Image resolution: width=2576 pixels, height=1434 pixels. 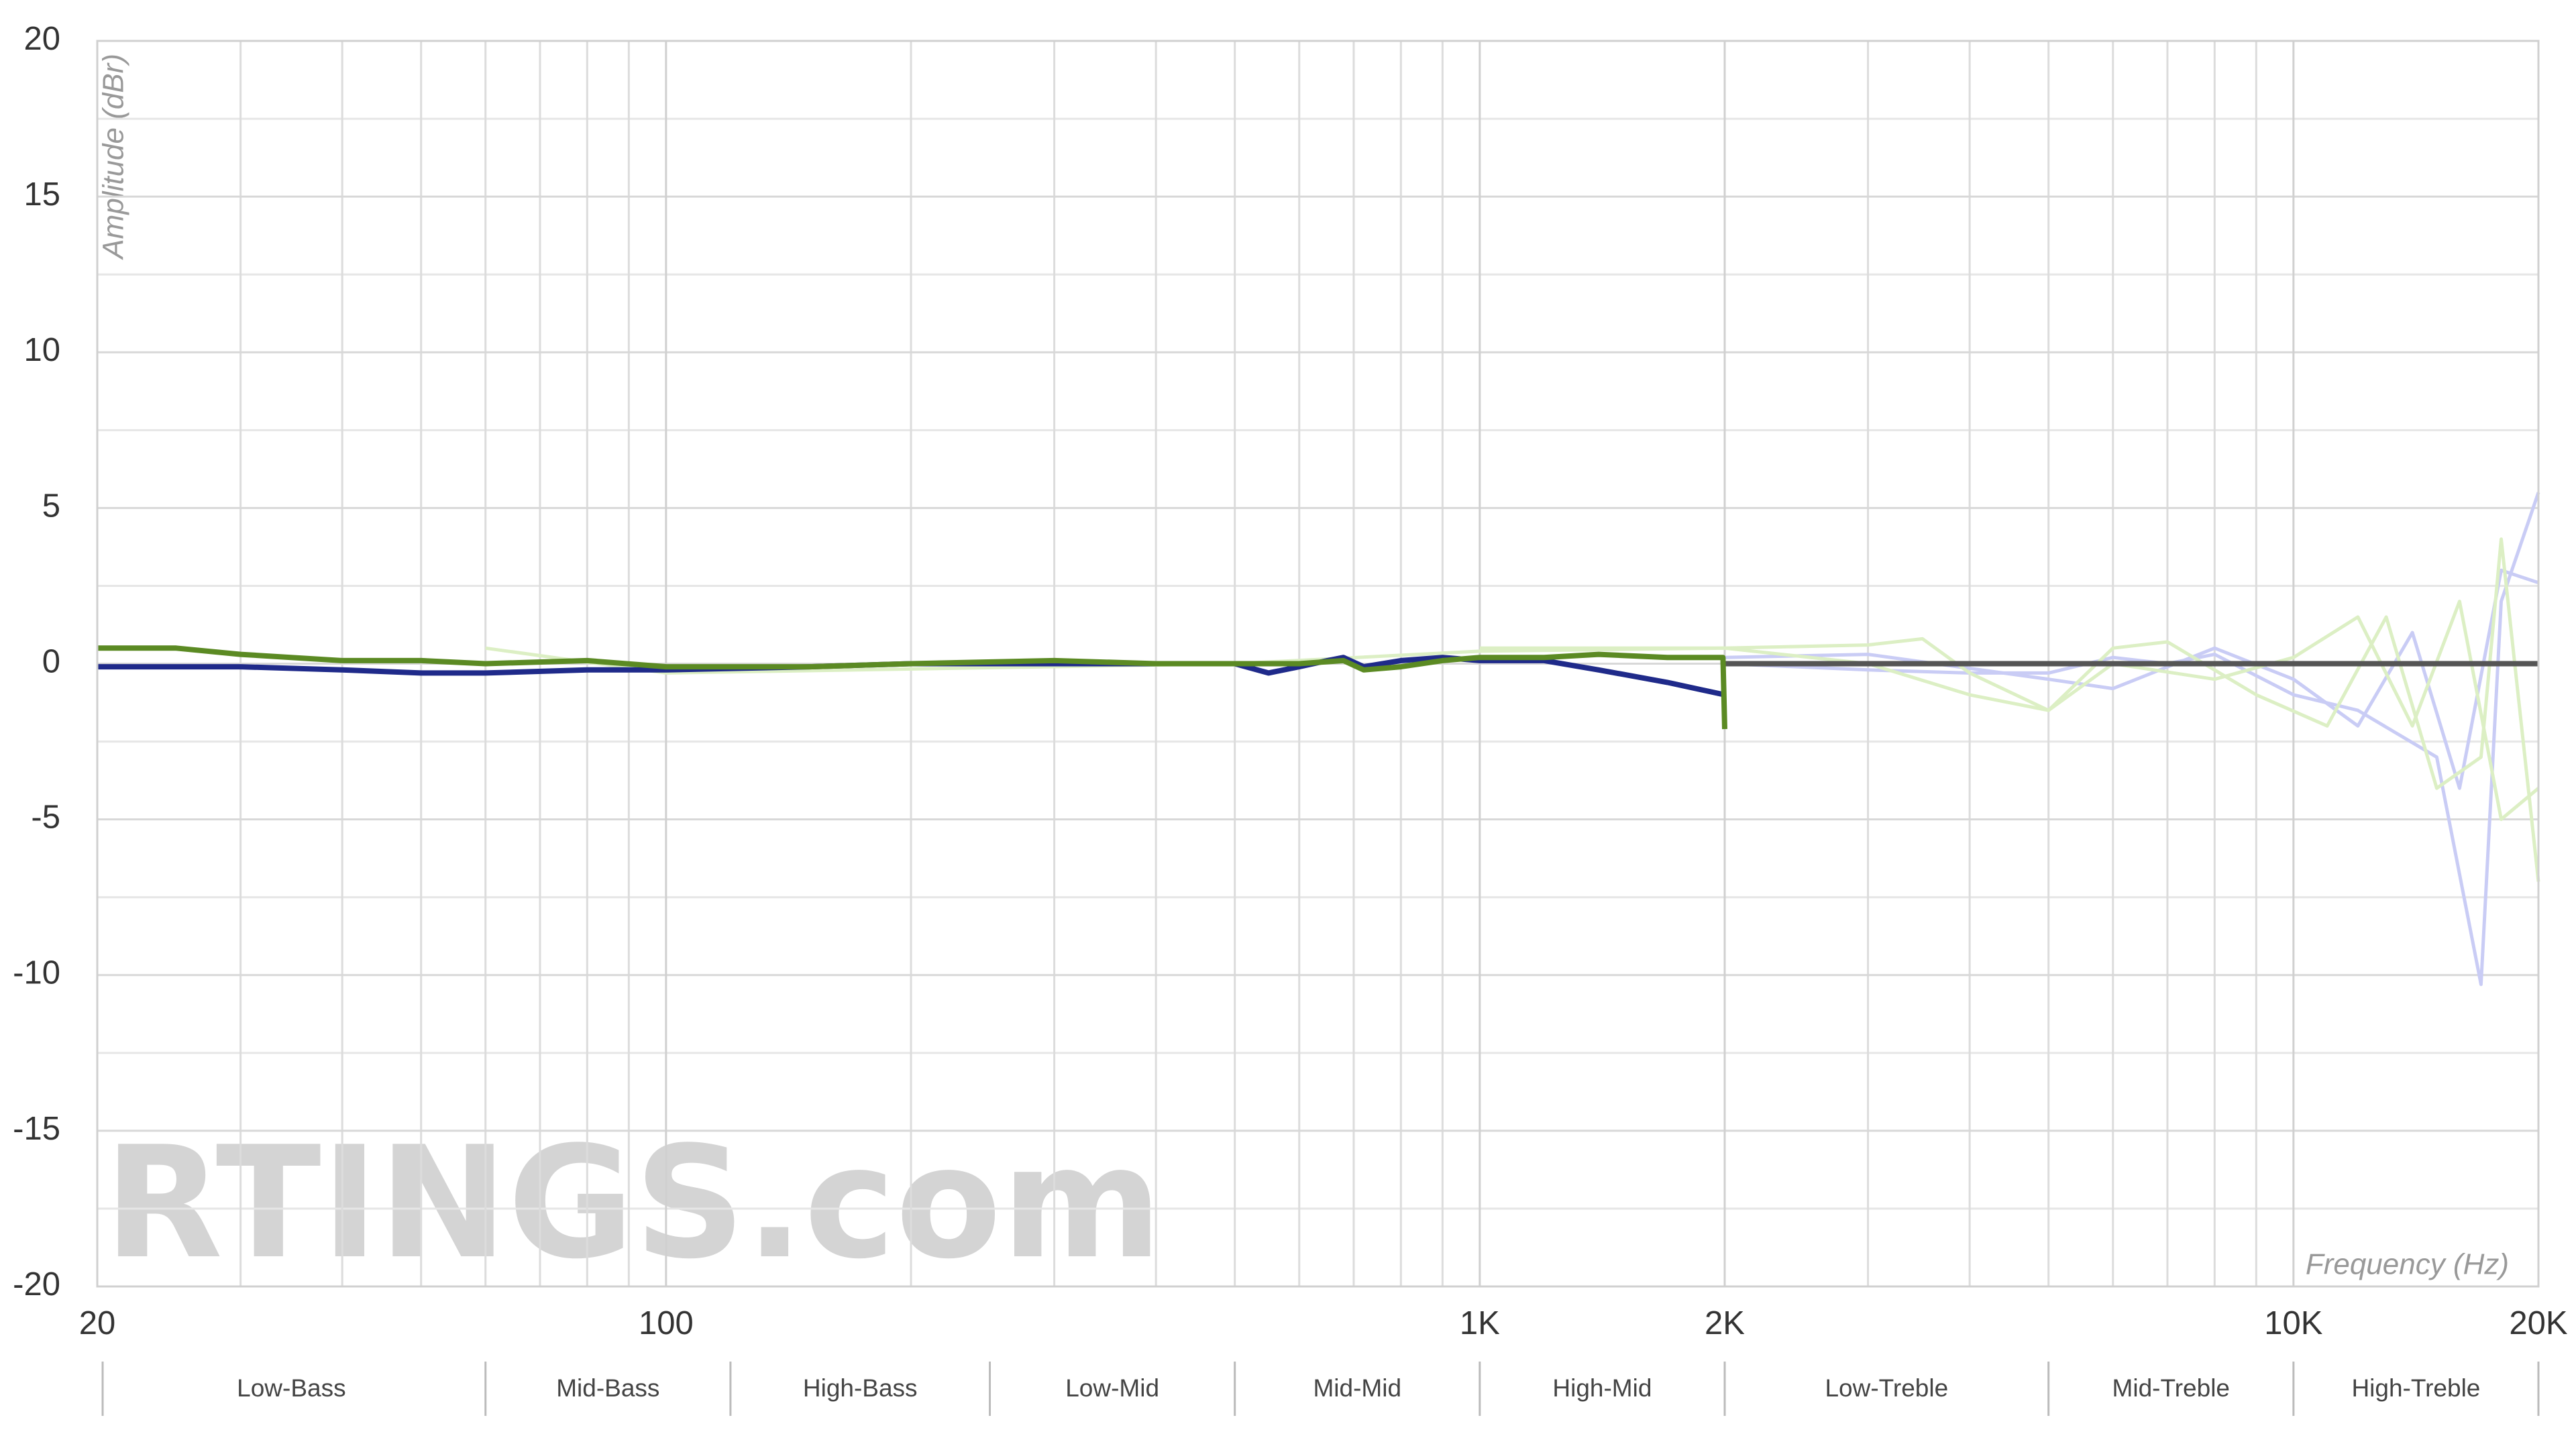 I want to click on y-tick-label: 20, so click(x=41, y=39).